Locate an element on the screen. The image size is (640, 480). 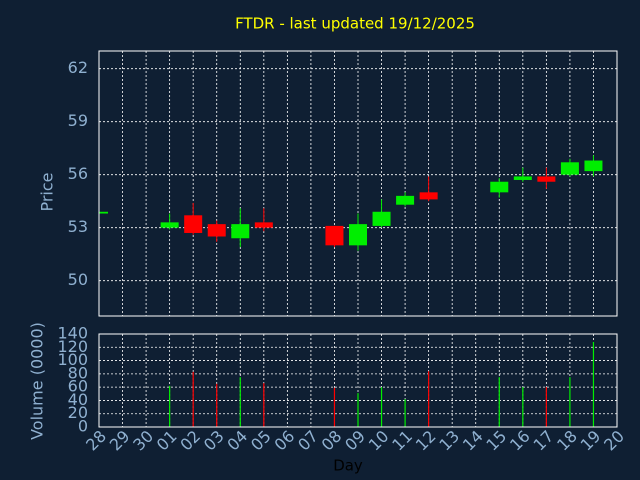
y-tick-label: 59 is located at coordinates (78, 120).